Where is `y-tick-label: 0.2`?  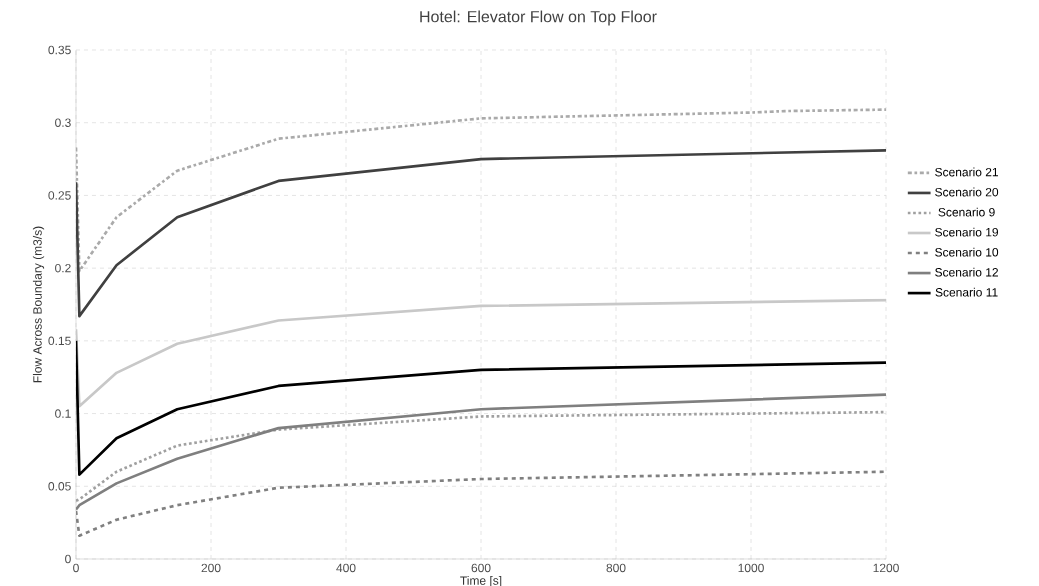 y-tick-label: 0.2 is located at coordinates (63, 268).